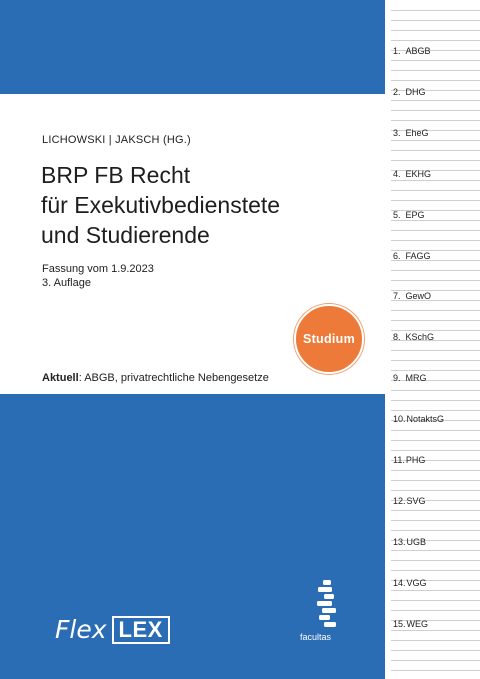 The image size is (480, 679). Describe the element at coordinates (397, 51) in the screenshot. I see `tab-number: 1.` at that location.